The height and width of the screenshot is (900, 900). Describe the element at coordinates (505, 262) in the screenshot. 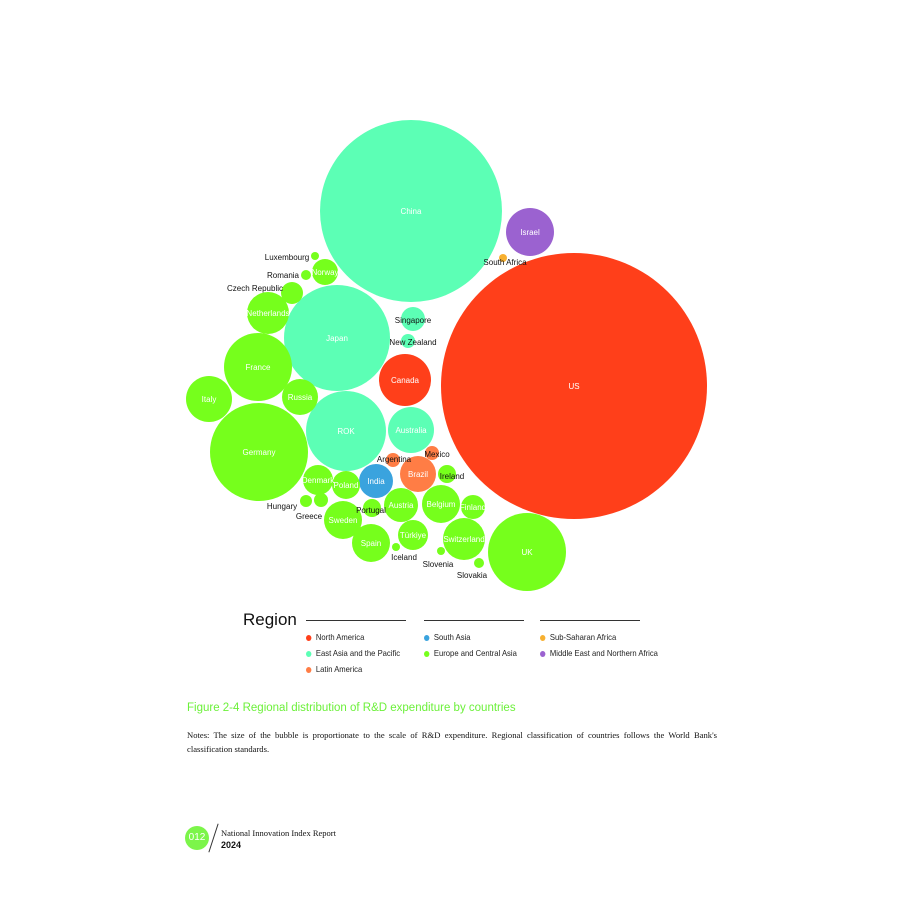

I see `bubble-label: South Africa` at that location.